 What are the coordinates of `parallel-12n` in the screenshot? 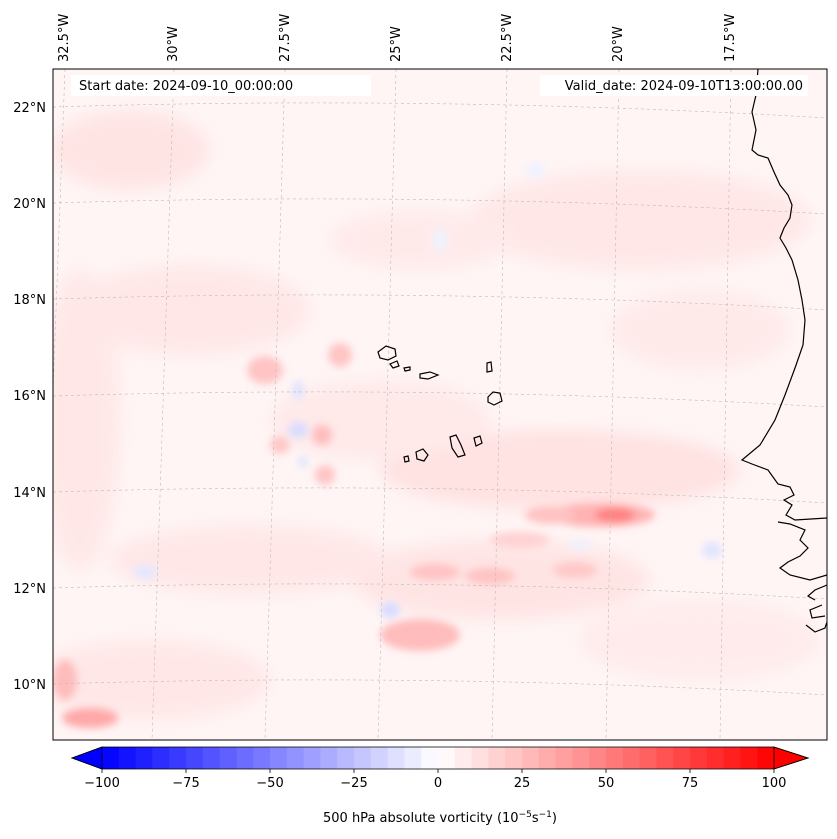 It's located at (440, 591).